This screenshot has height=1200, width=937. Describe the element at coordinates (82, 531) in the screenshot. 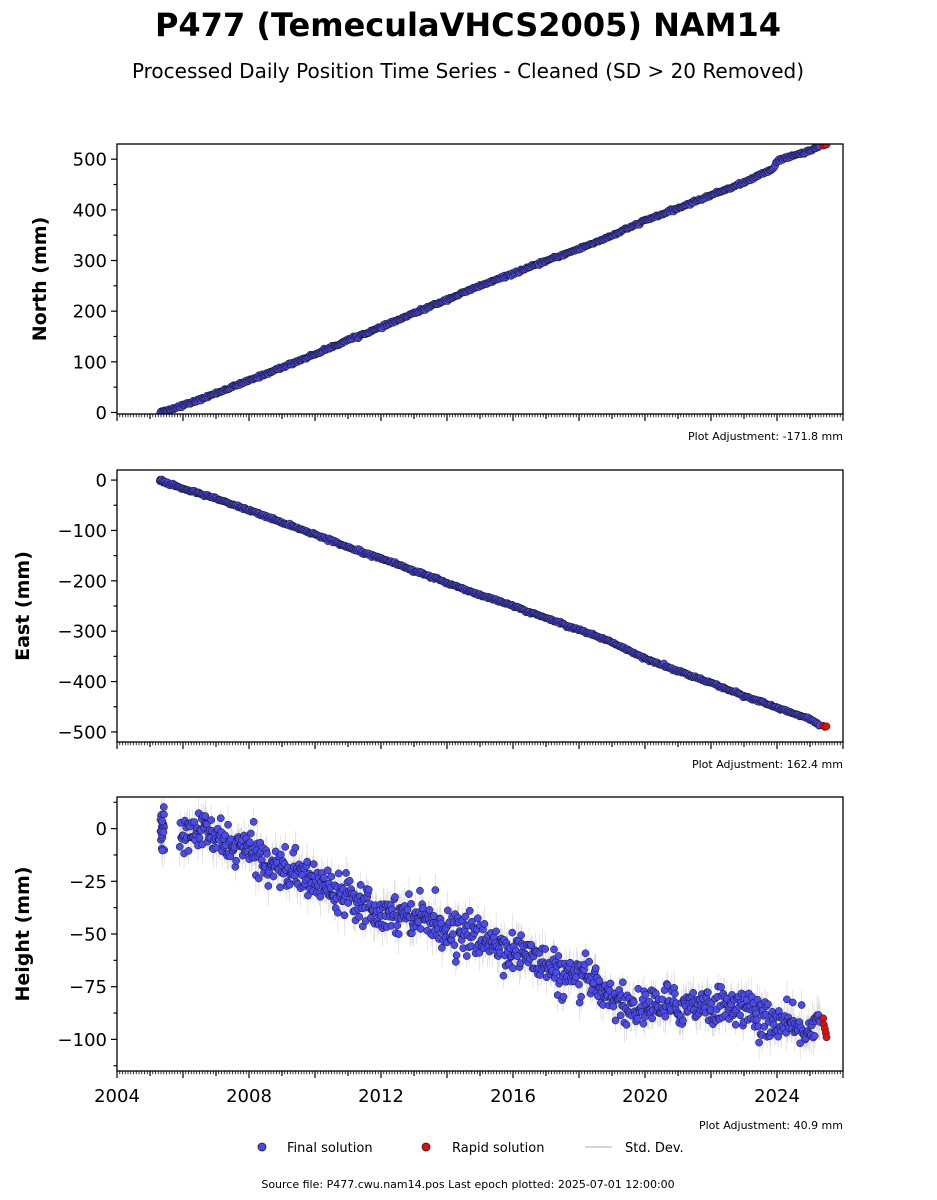

I see `y-tick-label: −100` at that location.